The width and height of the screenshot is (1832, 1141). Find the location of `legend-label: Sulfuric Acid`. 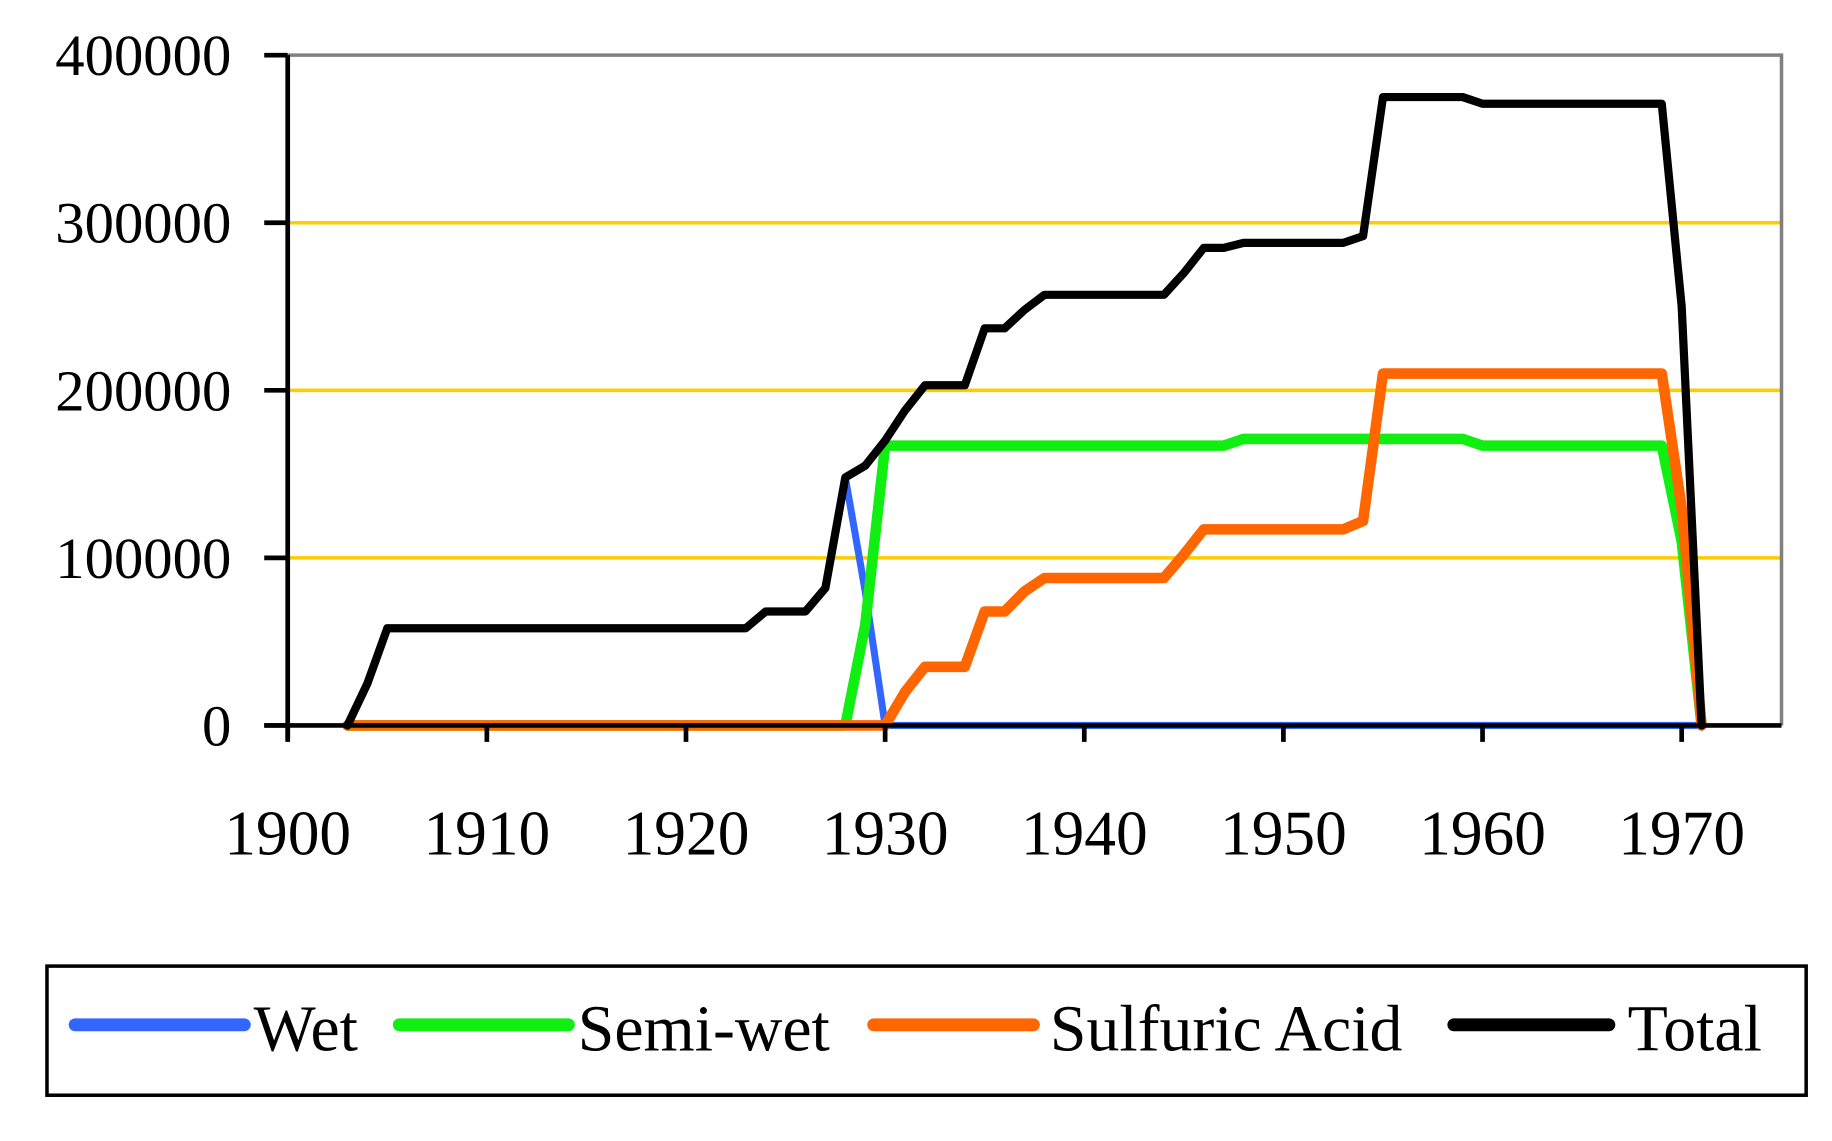

legend-label: Sulfuric Acid is located at coordinates (1226, 1029).